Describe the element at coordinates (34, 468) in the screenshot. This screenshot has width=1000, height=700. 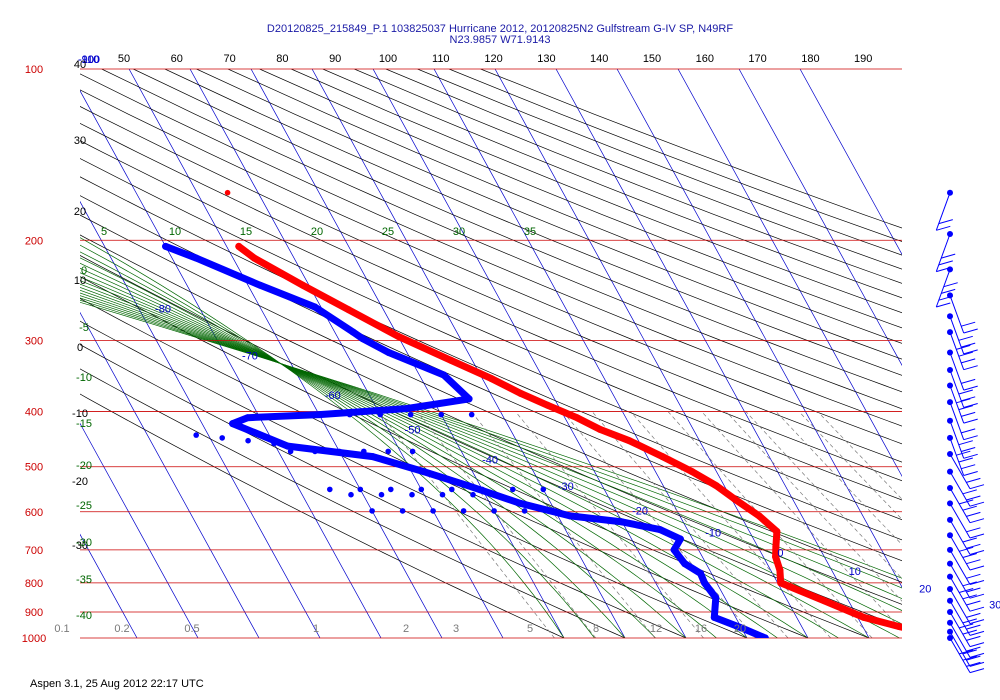
I see `isobar-label: 500` at that location.